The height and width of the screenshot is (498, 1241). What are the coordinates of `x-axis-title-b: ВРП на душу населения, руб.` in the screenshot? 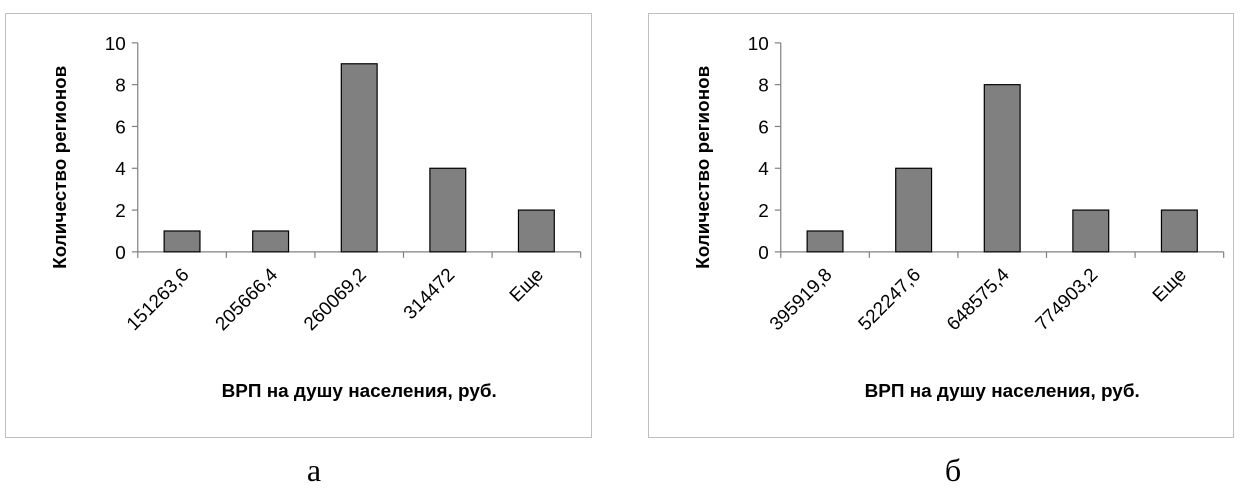 It's located at (1002, 391).